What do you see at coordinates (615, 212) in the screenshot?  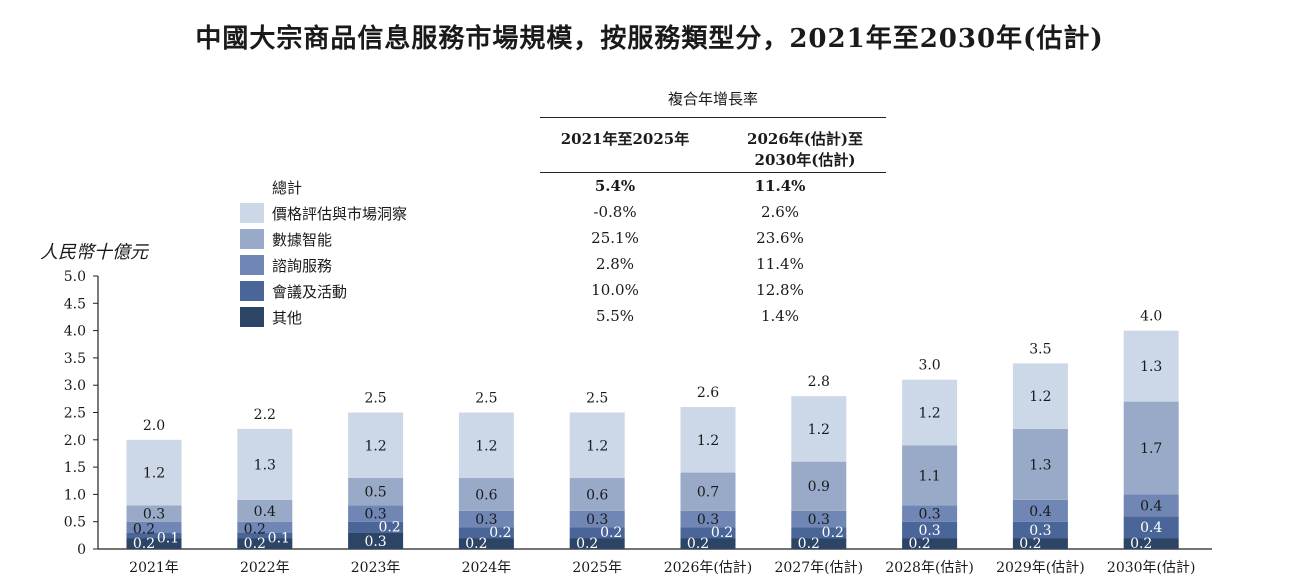 I see `legend-cagr1: -0.8%` at bounding box center [615, 212].